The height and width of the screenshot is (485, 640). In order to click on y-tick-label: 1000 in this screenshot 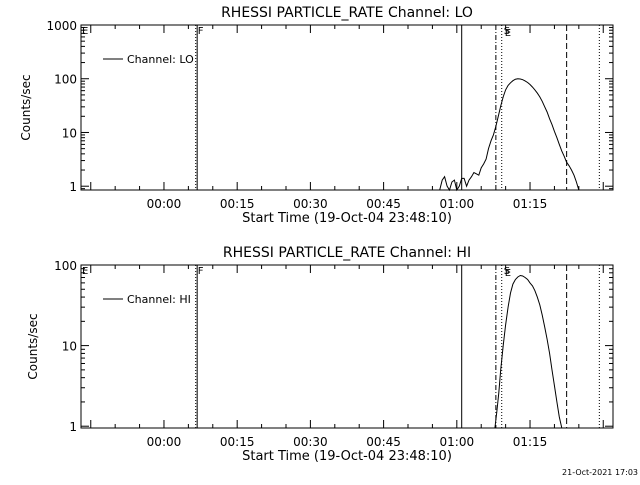, I will do `click(61, 26)`.